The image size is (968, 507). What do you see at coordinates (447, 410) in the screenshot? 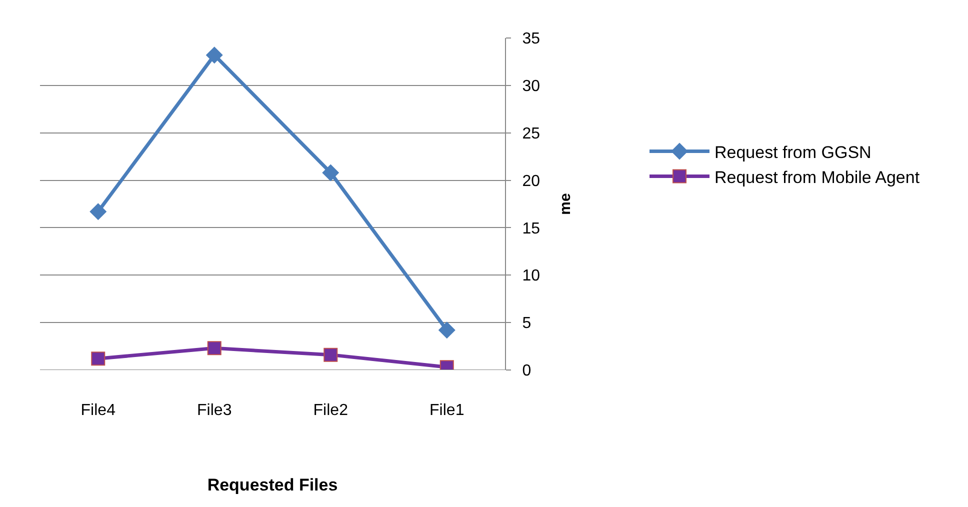
I see `x-tick-label: File1` at bounding box center [447, 410].